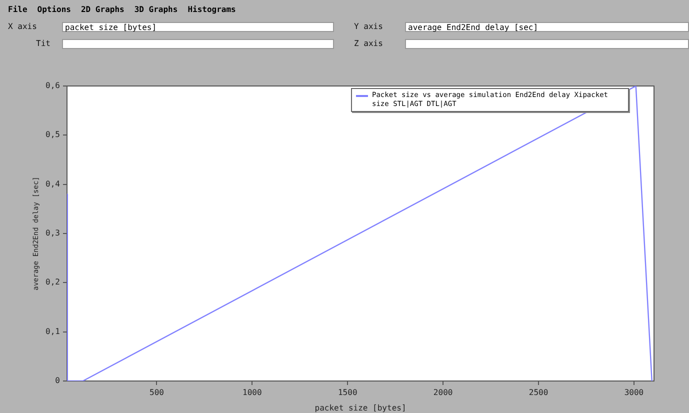  What do you see at coordinates (360, 407) in the screenshot?
I see `x-axis-title: packet size [bytes]` at bounding box center [360, 407].